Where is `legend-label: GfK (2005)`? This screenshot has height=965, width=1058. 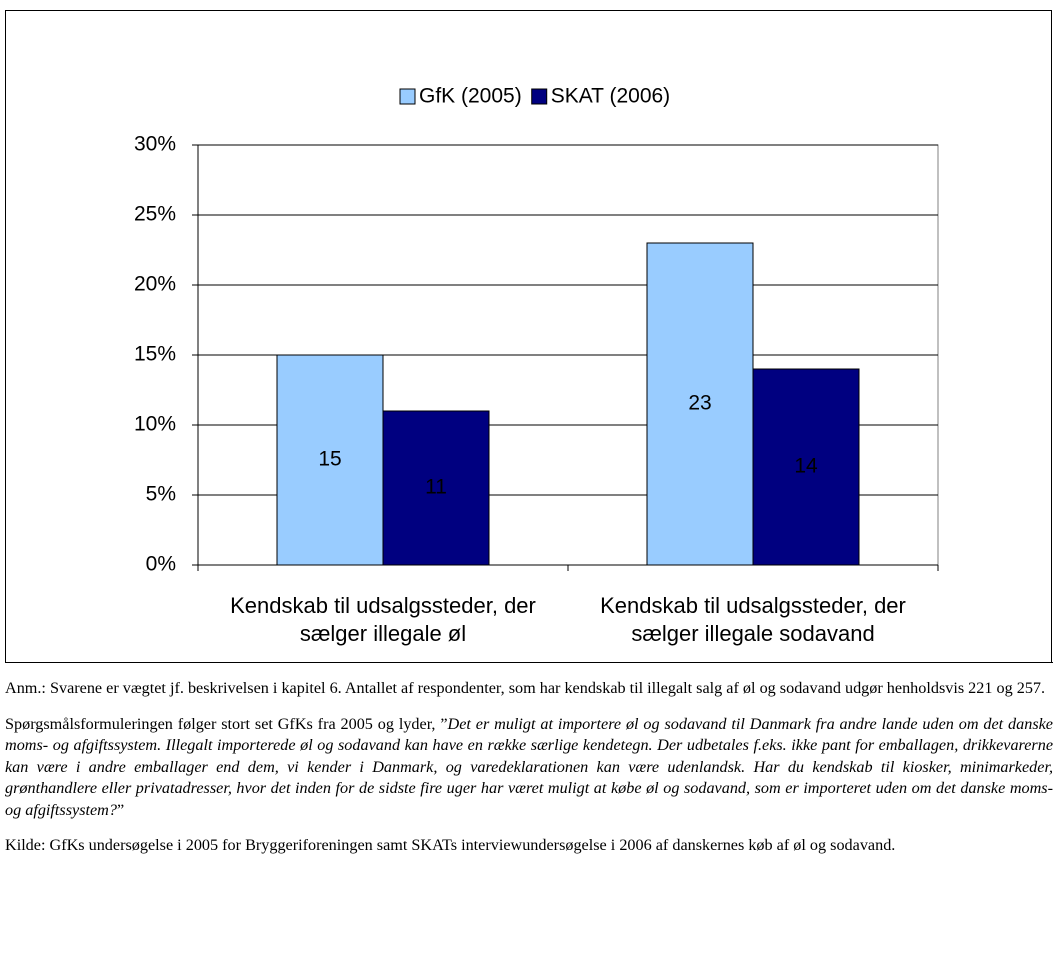
legend-label: GfK (2005) is located at coordinates (470, 96).